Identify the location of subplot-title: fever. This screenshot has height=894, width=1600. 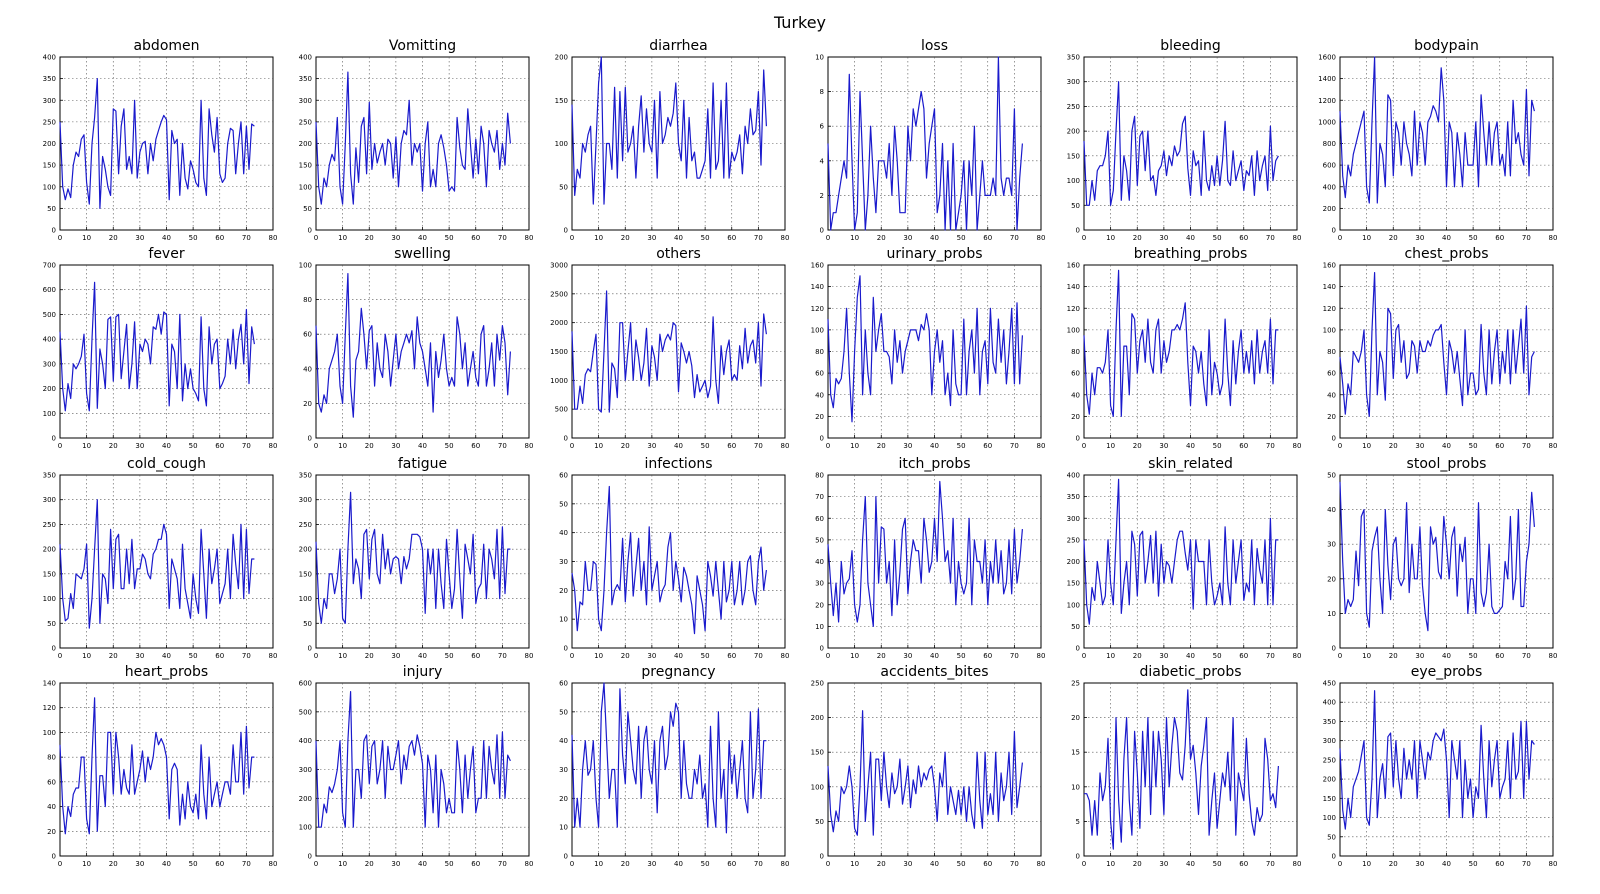
(166, 254).